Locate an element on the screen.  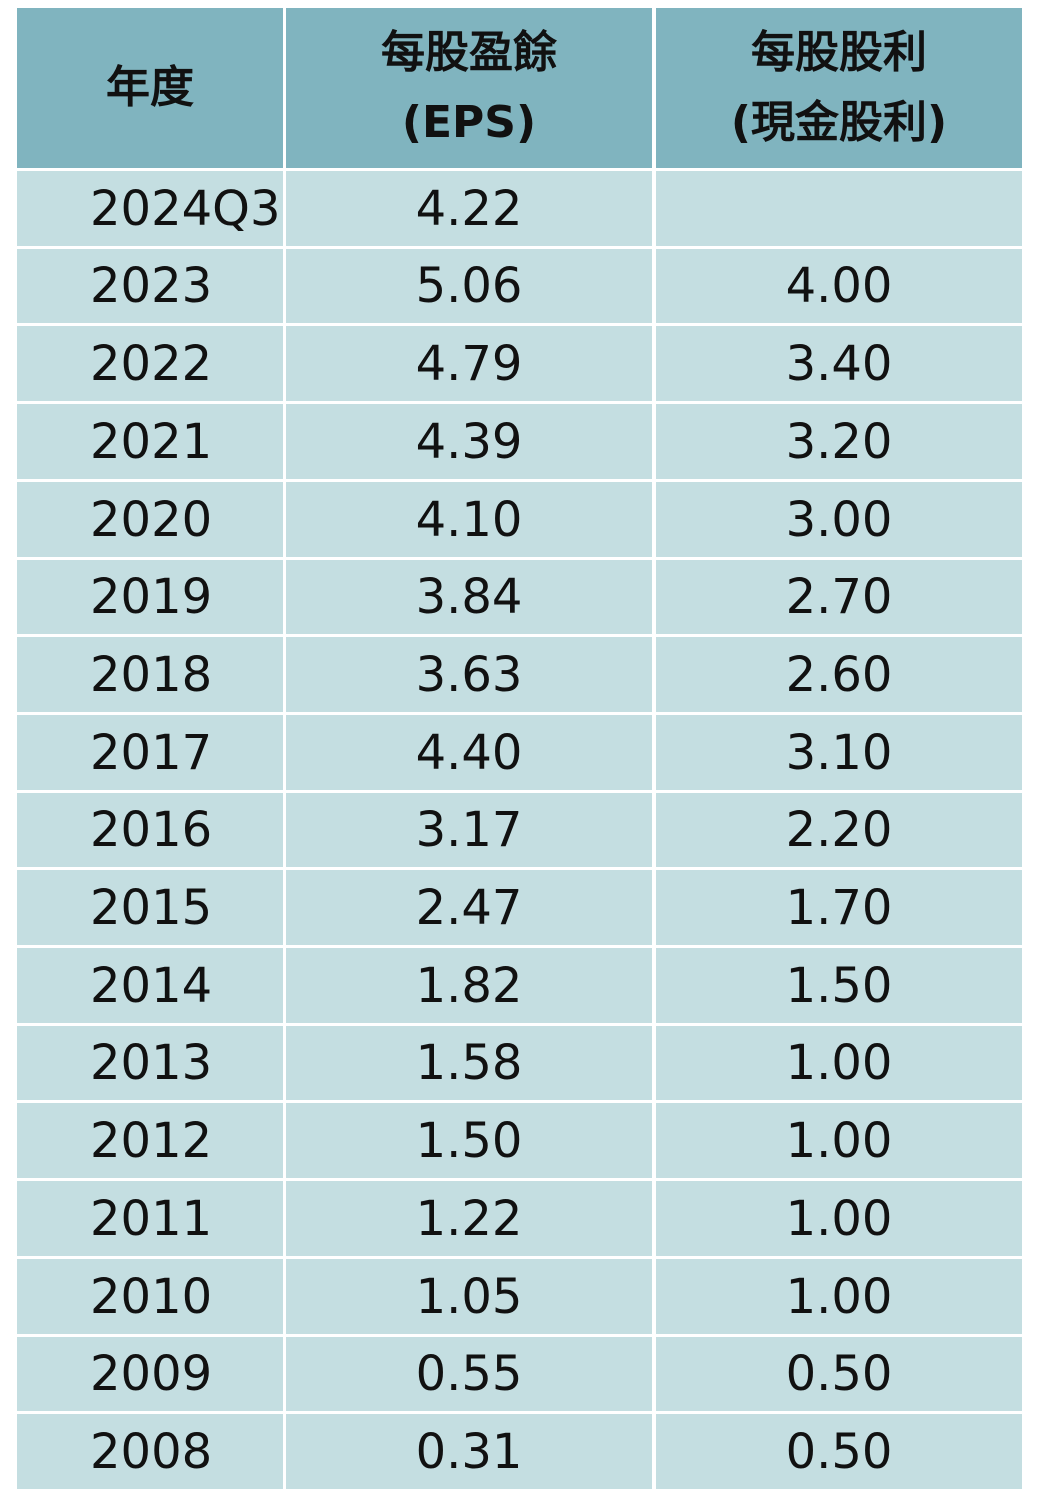
table-cell: 2014 is located at coordinates (150, 985).